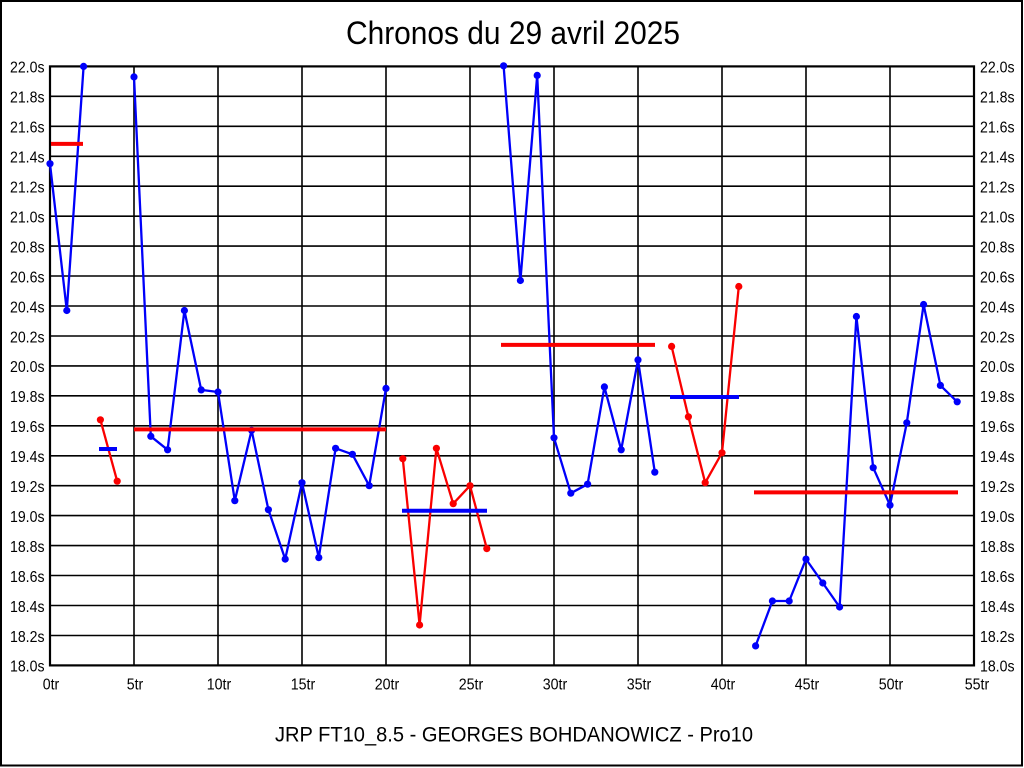  Describe the element at coordinates (471, 685) in the screenshot. I see `svg-text: 25tr` at that location.